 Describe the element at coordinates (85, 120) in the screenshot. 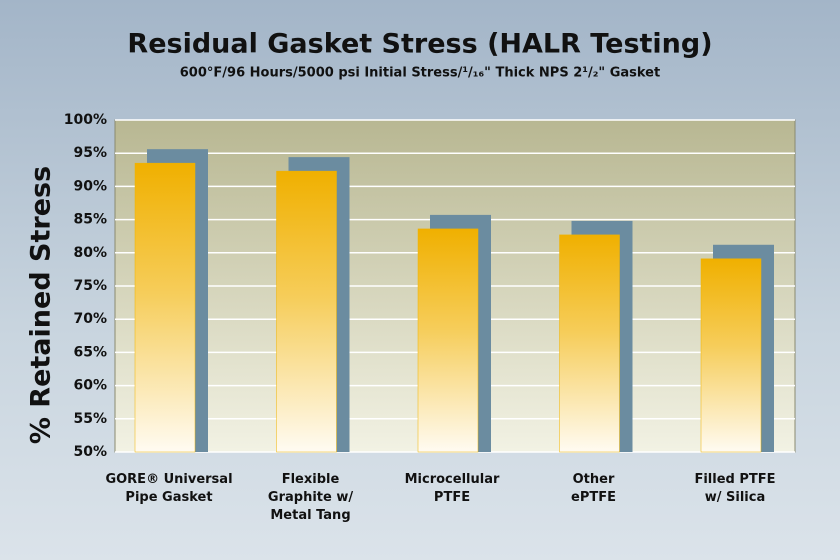

I see `y-tick-label: 100%` at that location.